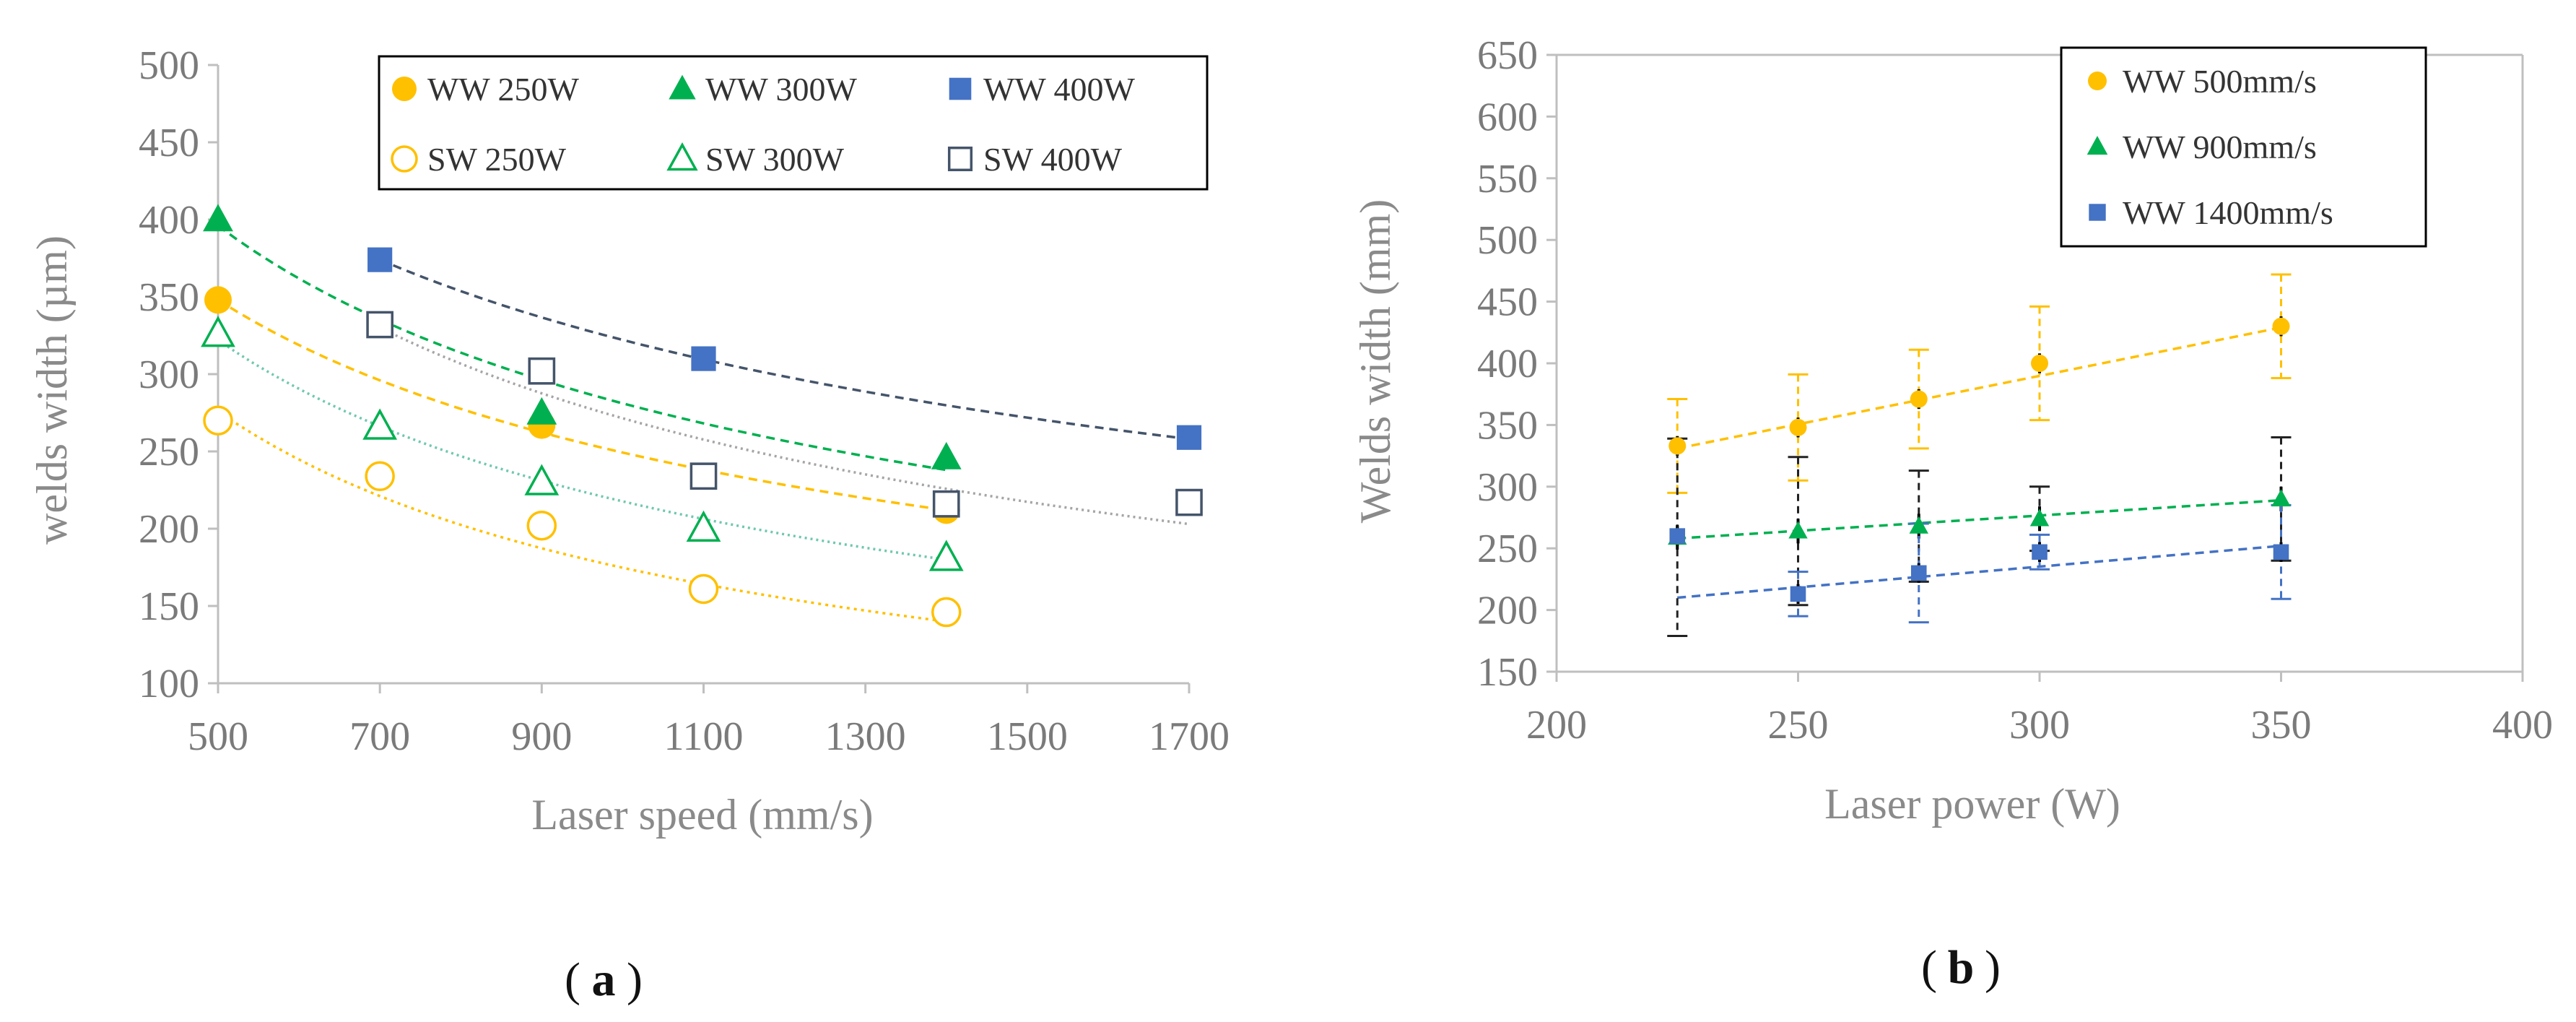 The image size is (2576, 1022). I want to click on panel-b-legend: WW 500mm/s WW 900mm/s WW 1400mm/s, so click(2243, 147).